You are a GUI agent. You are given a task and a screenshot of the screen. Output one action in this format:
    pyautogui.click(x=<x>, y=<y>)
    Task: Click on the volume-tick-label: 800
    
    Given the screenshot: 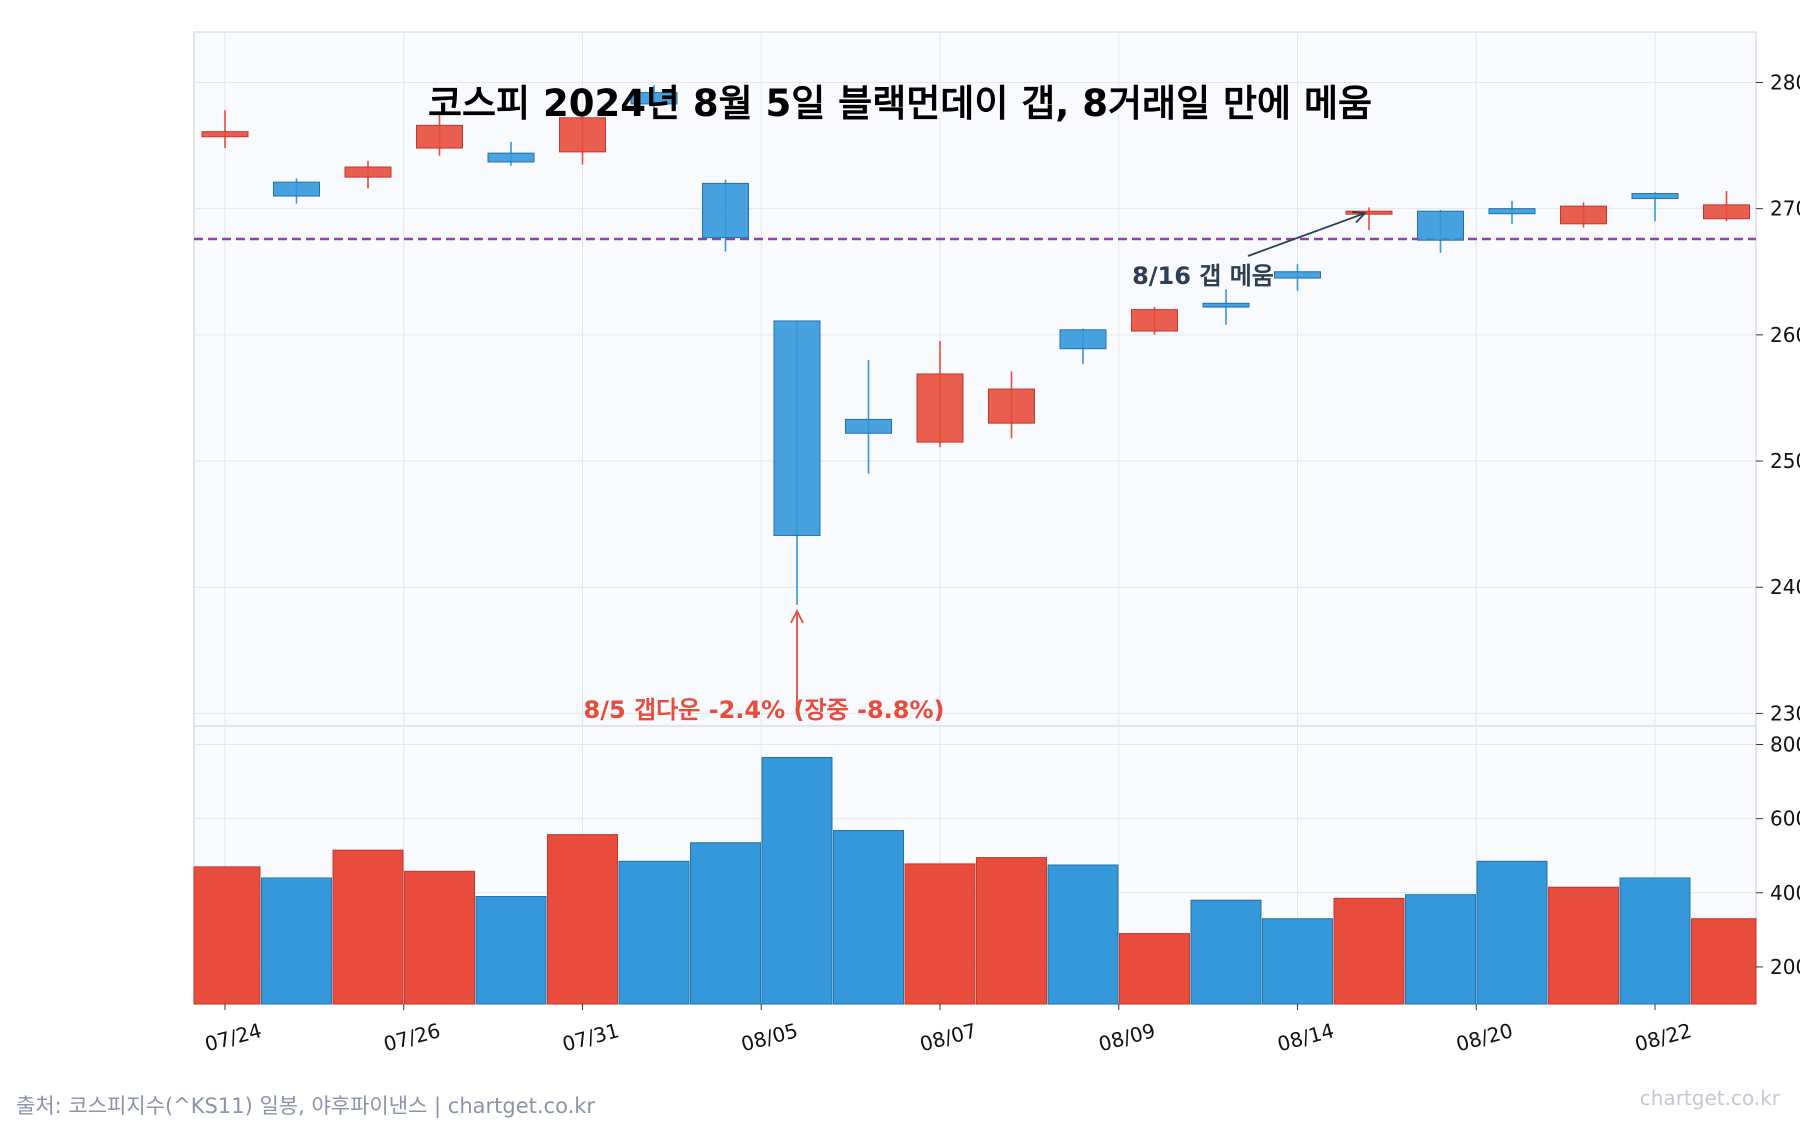 What is the action you would take?
    pyautogui.click(x=1785, y=745)
    